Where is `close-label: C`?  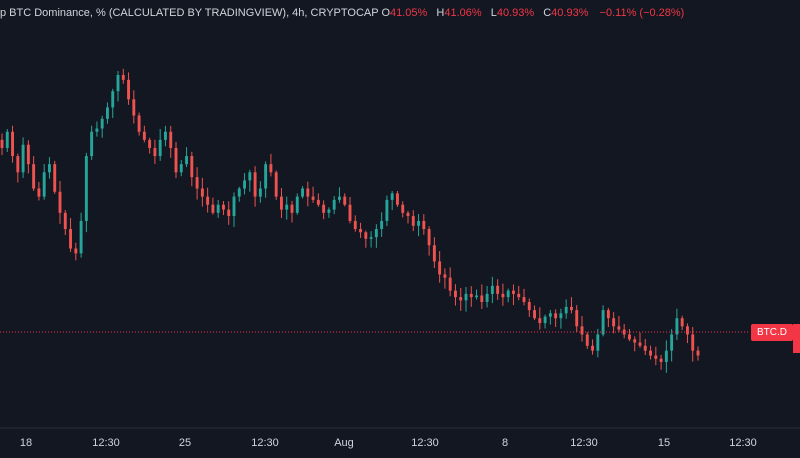 close-label: C is located at coordinates (547, 13).